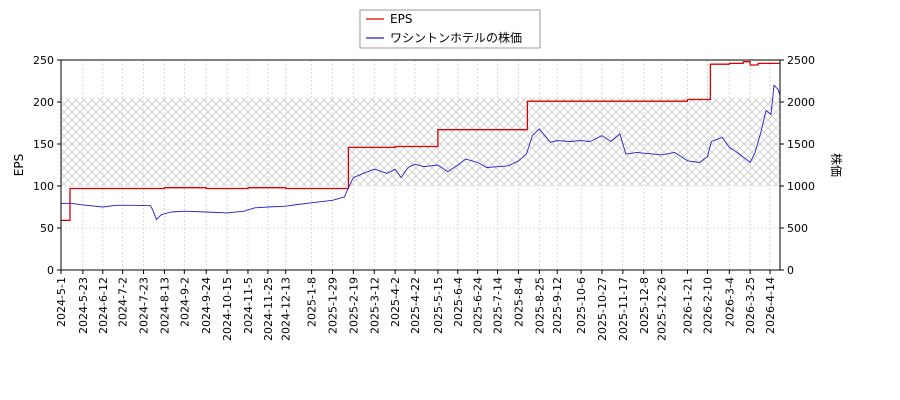 The width and height of the screenshot is (900, 400). What do you see at coordinates (43, 186) in the screenshot?
I see `left-tick-label-2: 100` at bounding box center [43, 186].